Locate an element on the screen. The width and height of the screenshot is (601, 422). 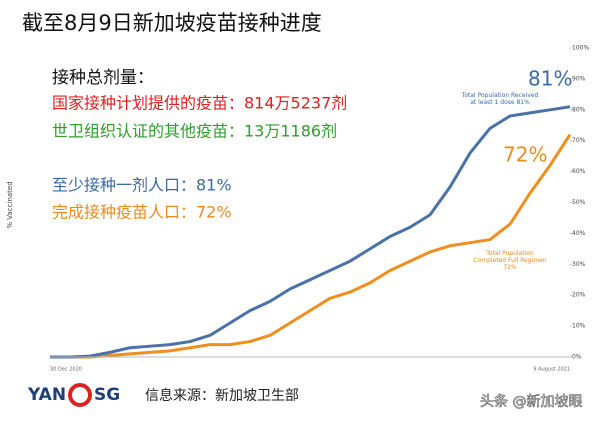
x-tick-label: 9 August 2021 is located at coordinates (551, 370).